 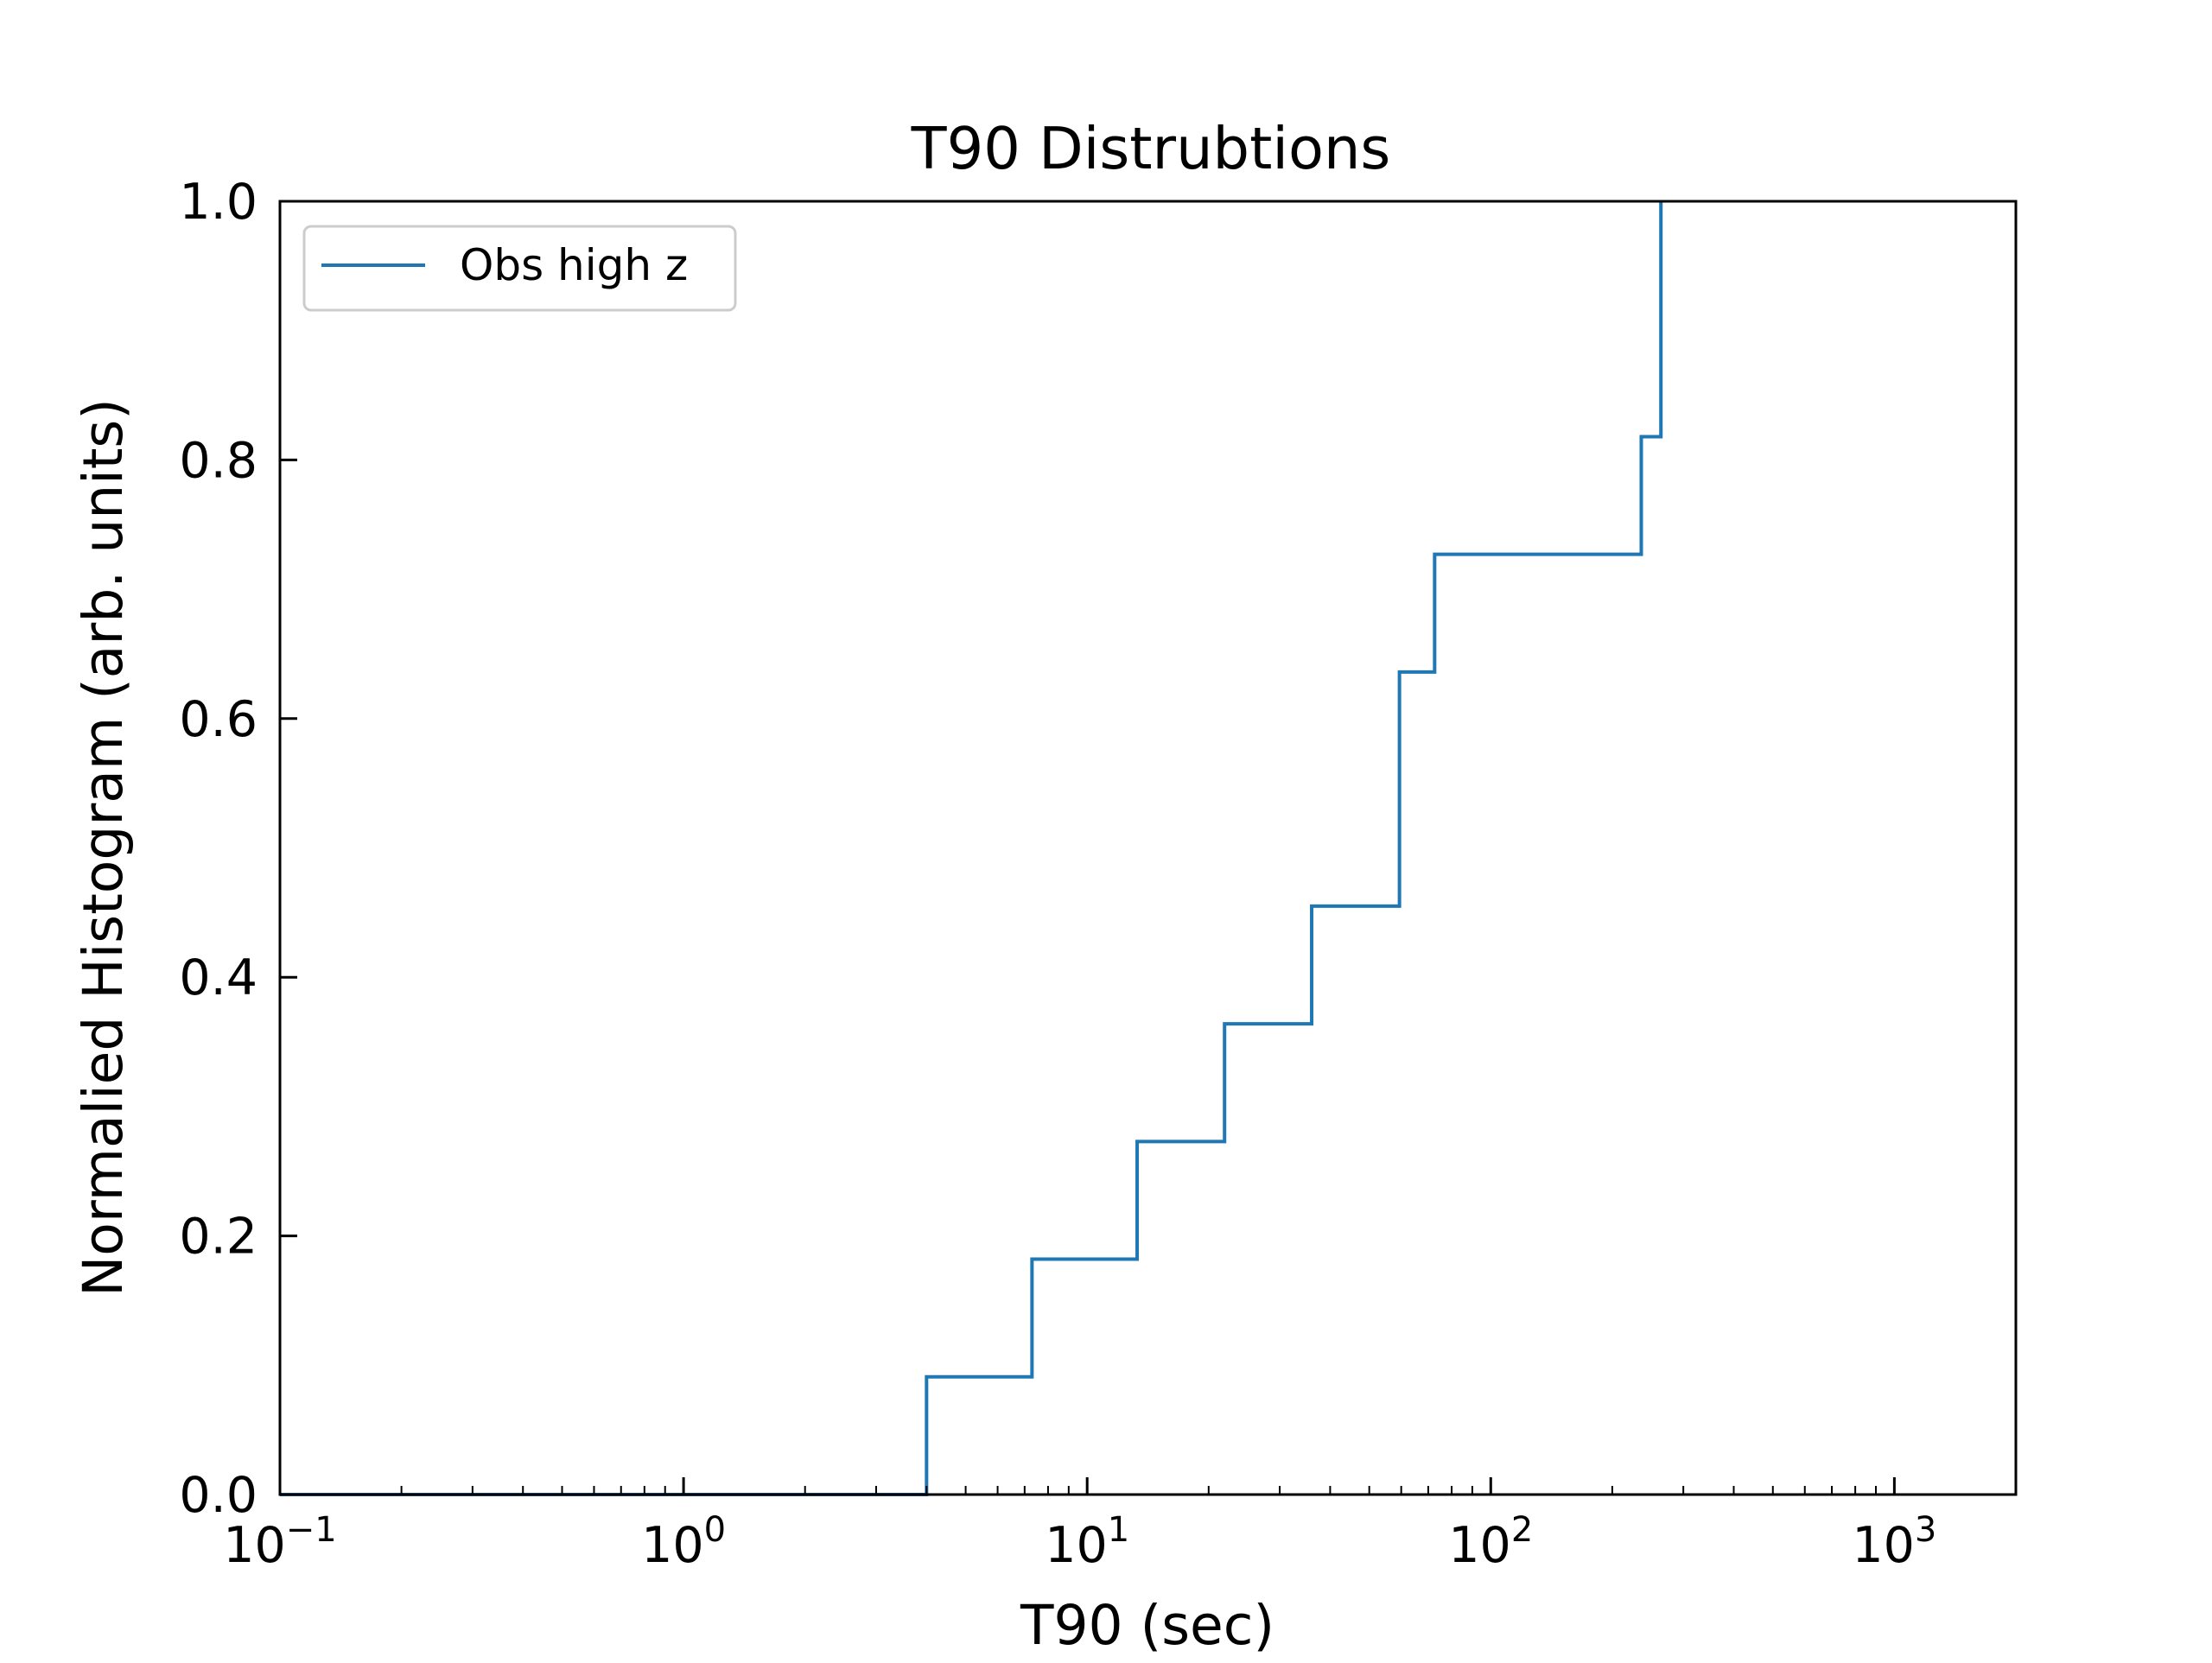 What do you see at coordinates (1894, 1542) in the screenshot?
I see `x-tick-label: 10³` at bounding box center [1894, 1542].